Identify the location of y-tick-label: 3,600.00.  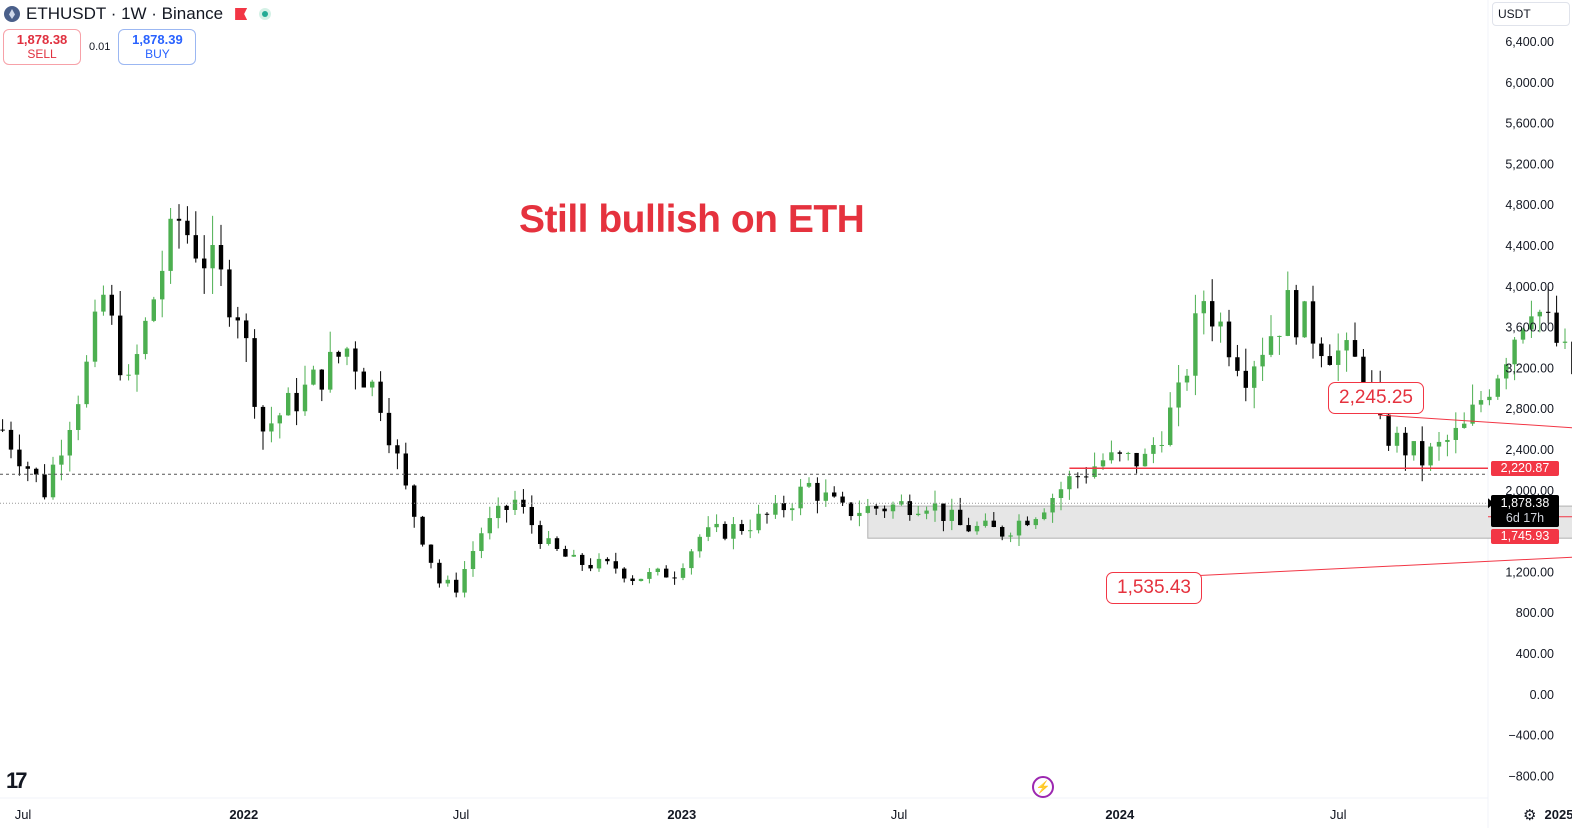
(1529, 328).